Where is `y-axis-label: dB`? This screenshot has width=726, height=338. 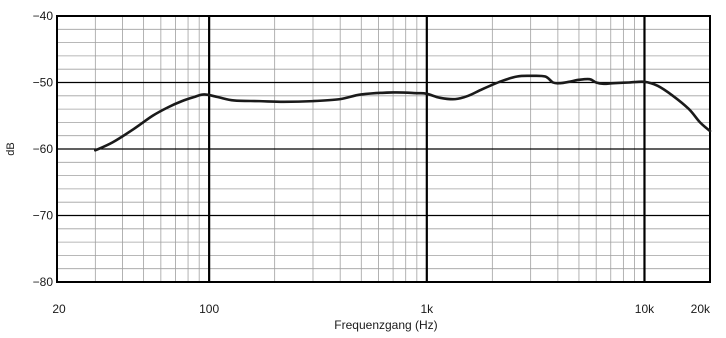 y-axis-label: dB is located at coordinates (11, 148).